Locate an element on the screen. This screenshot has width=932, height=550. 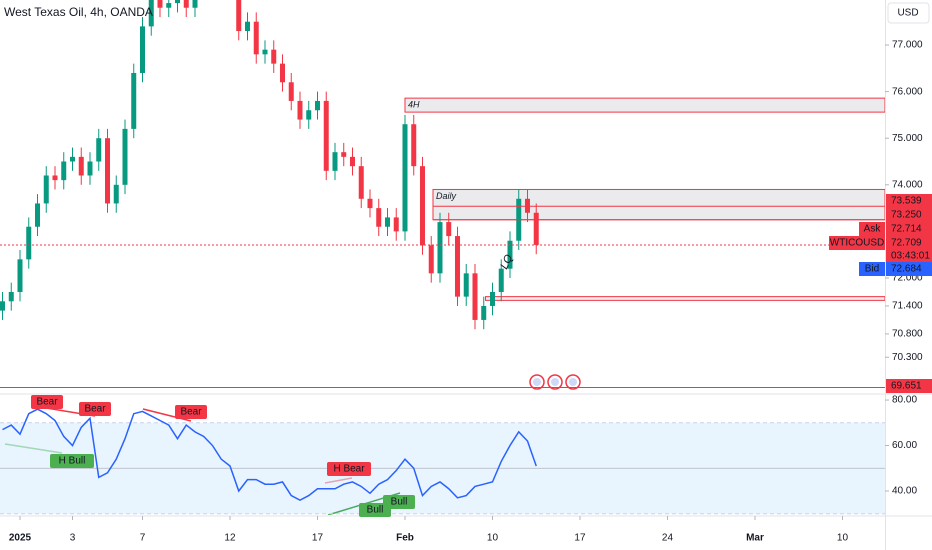
chart-title: West Texas Oil, 4h, OANDA is located at coordinates (78, 12).